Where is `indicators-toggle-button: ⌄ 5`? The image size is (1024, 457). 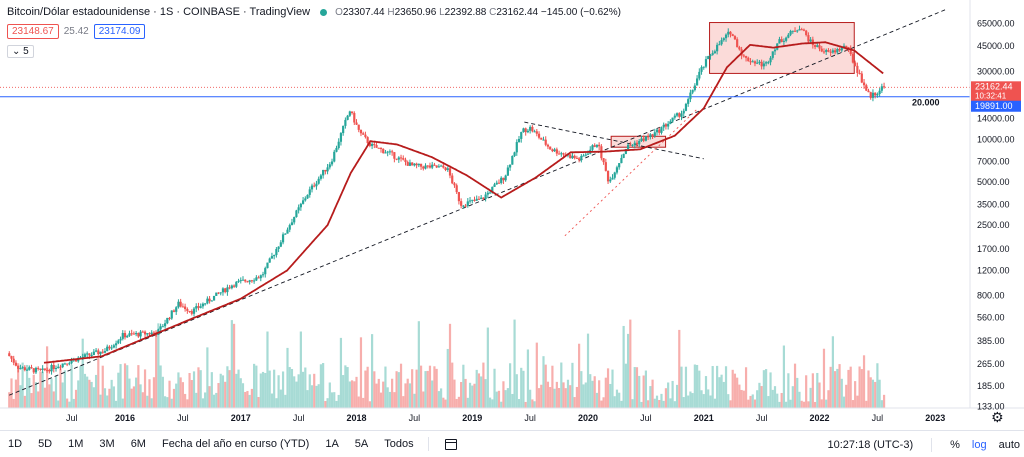 indicators-toggle-button: ⌄ 5 is located at coordinates (20, 51).